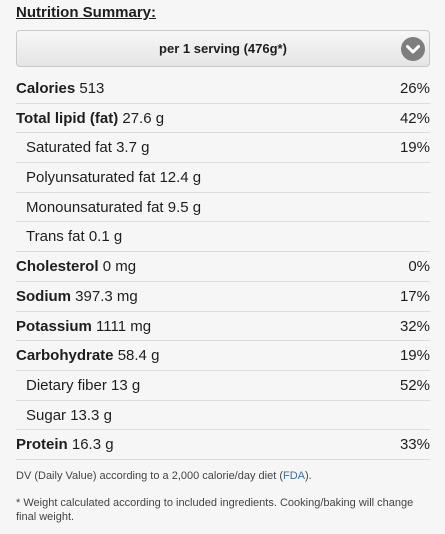  What do you see at coordinates (223, 297) in the screenshot?
I see `nutrient-row: Sodium 397.3 mg 17%` at bounding box center [223, 297].